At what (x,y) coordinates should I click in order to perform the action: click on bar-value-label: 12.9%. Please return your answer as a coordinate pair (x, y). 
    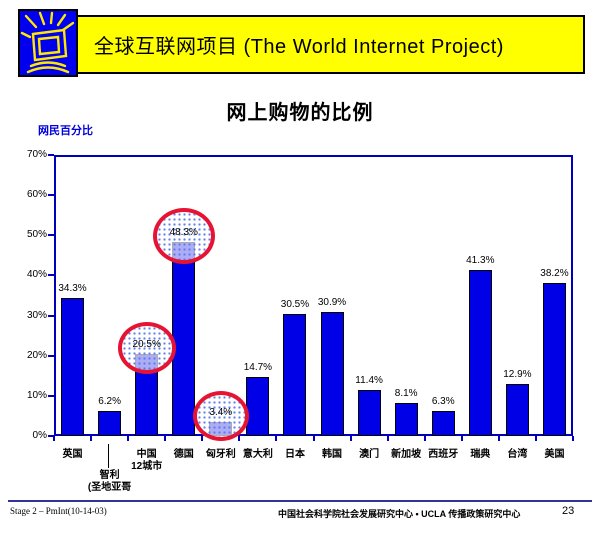
    Looking at the image, I should click on (517, 375).